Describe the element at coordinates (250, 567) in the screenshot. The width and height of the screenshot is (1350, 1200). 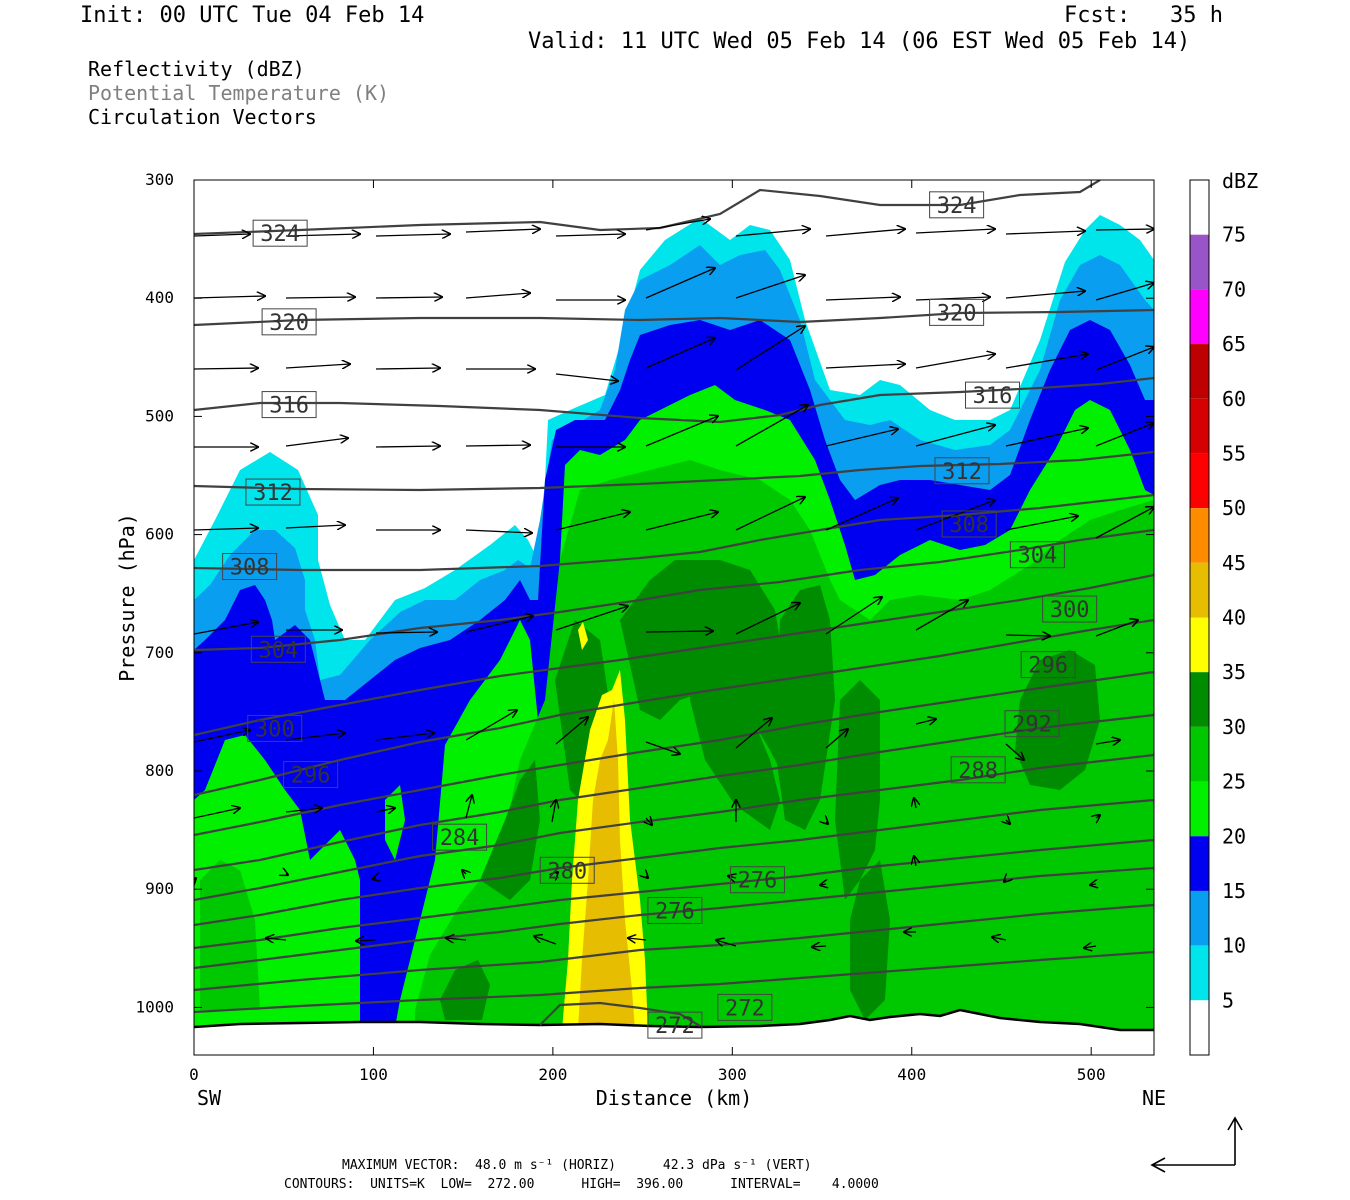
I see `theta-label: 308` at that location.